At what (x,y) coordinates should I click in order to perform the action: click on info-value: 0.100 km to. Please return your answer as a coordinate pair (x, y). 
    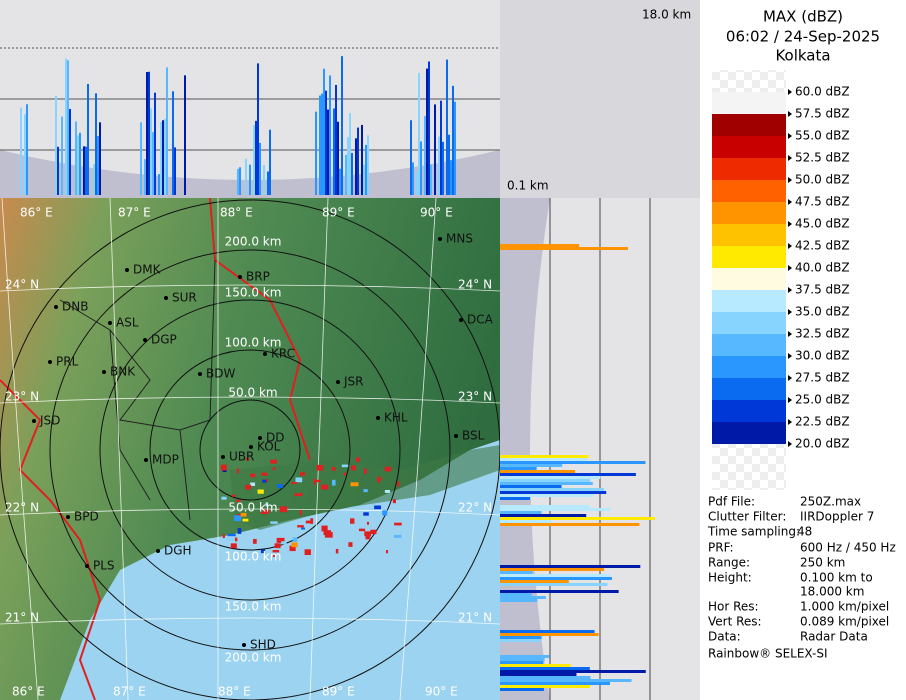
    Looking at the image, I should click on (836, 578).